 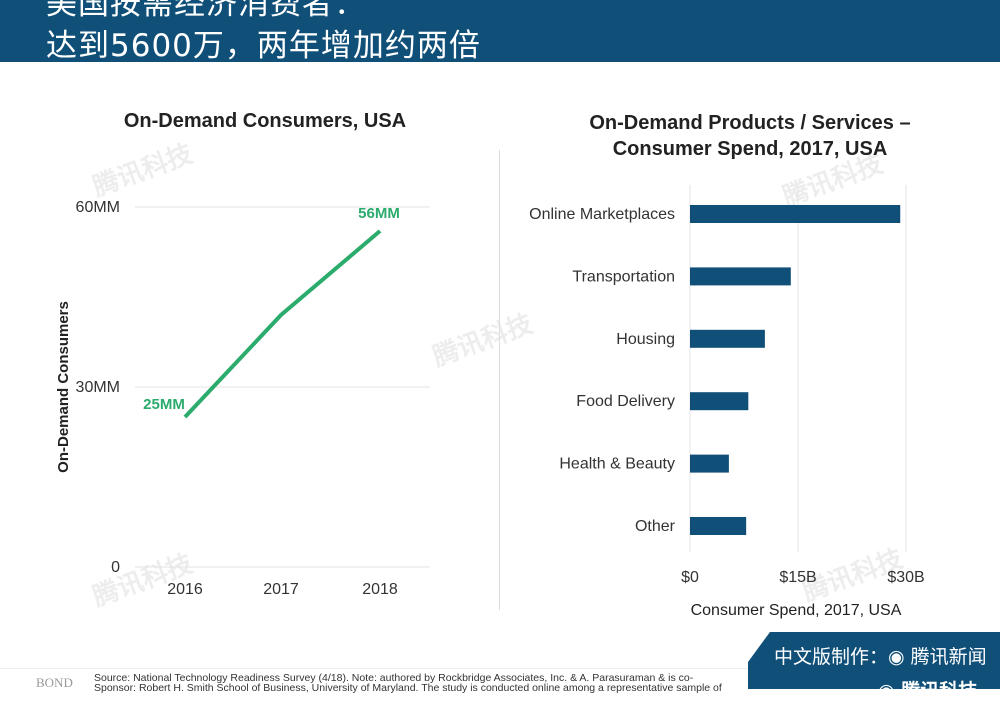 I want to click on data-label: 56MM, so click(x=379, y=213).